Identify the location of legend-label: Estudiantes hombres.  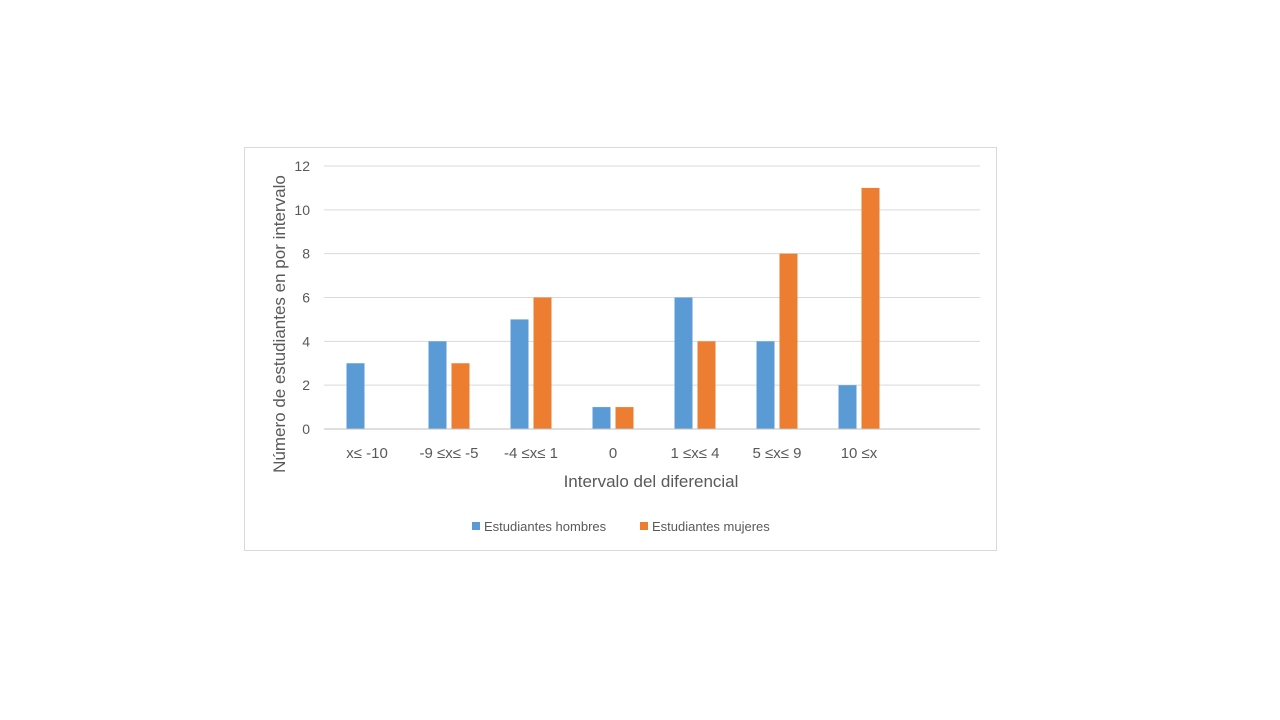
(545, 526).